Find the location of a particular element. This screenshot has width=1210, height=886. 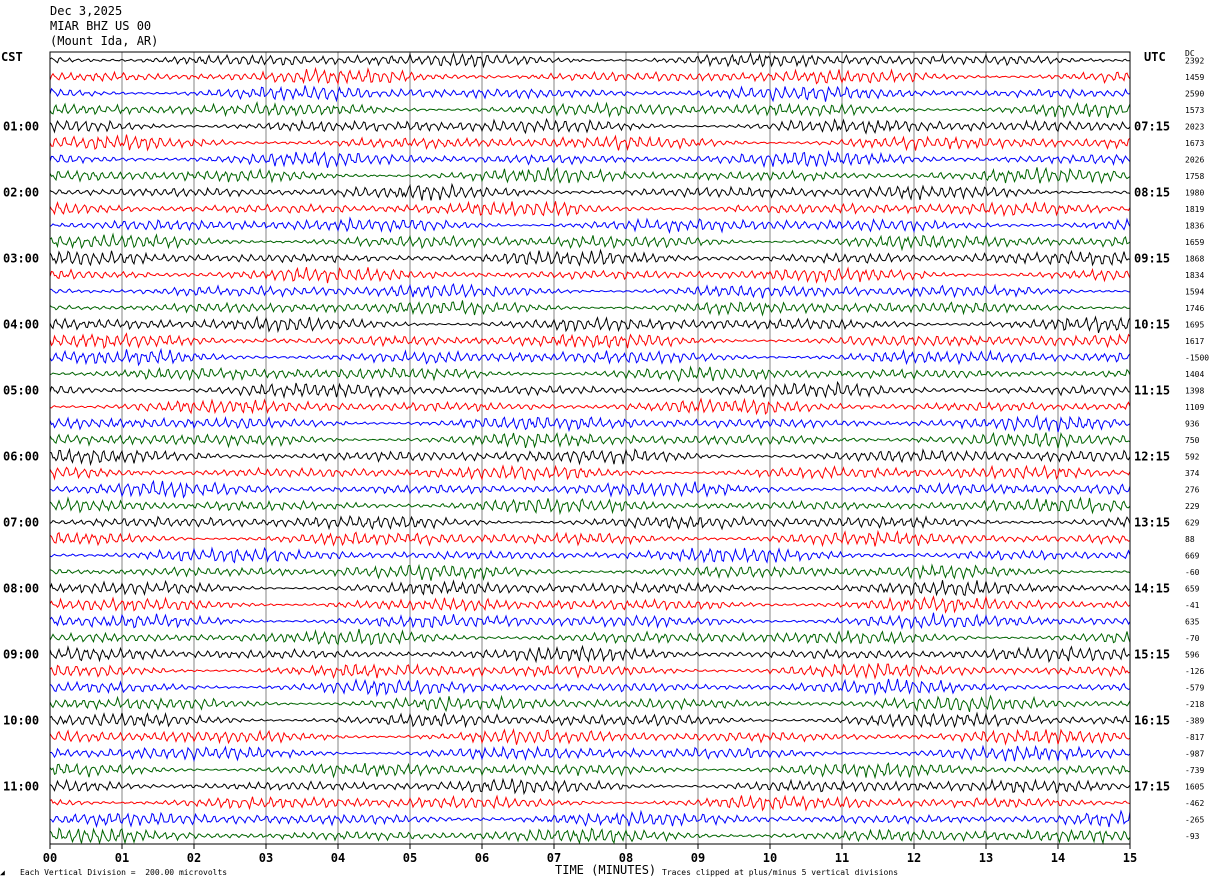

utc-time-label: 07:15 is located at coordinates (1152, 126).